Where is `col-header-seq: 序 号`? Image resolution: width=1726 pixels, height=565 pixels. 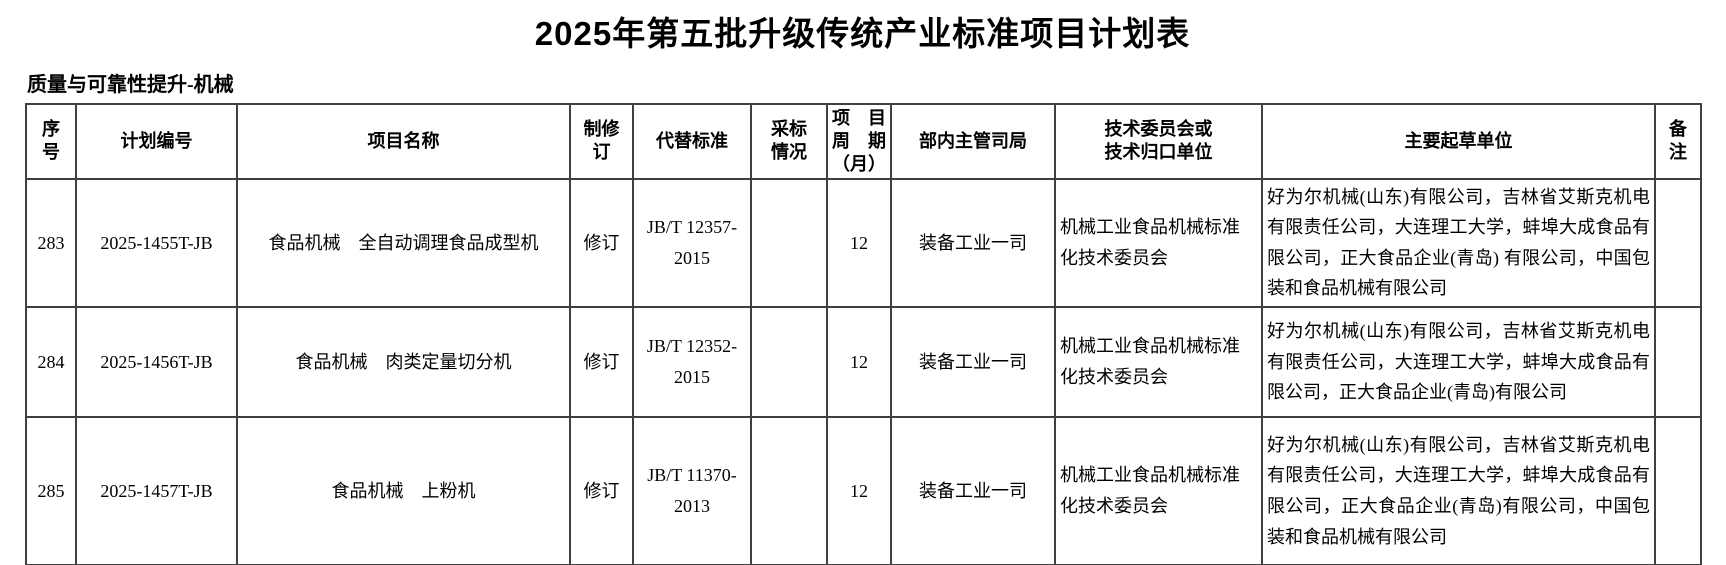 col-header-seq: 序 号 is located at coordinates (51, 141).